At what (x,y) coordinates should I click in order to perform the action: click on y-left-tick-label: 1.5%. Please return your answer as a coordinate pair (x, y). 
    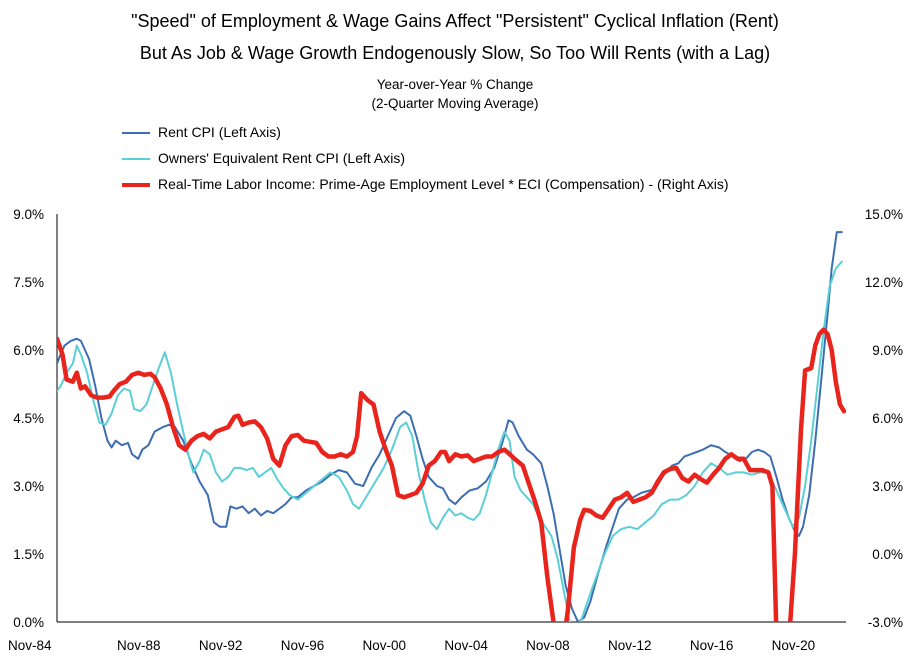
    Looking at the image, I should click on (28, 554).